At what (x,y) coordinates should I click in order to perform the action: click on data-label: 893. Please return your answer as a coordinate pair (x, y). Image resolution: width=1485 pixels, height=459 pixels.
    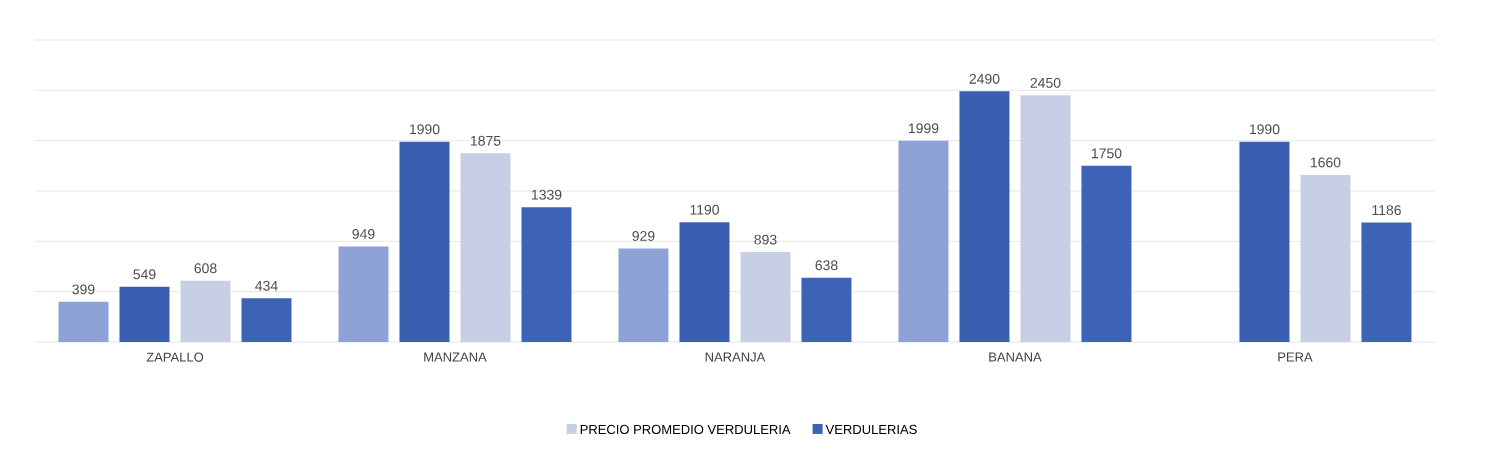
    Looking at the image, I should click on (765, 239).